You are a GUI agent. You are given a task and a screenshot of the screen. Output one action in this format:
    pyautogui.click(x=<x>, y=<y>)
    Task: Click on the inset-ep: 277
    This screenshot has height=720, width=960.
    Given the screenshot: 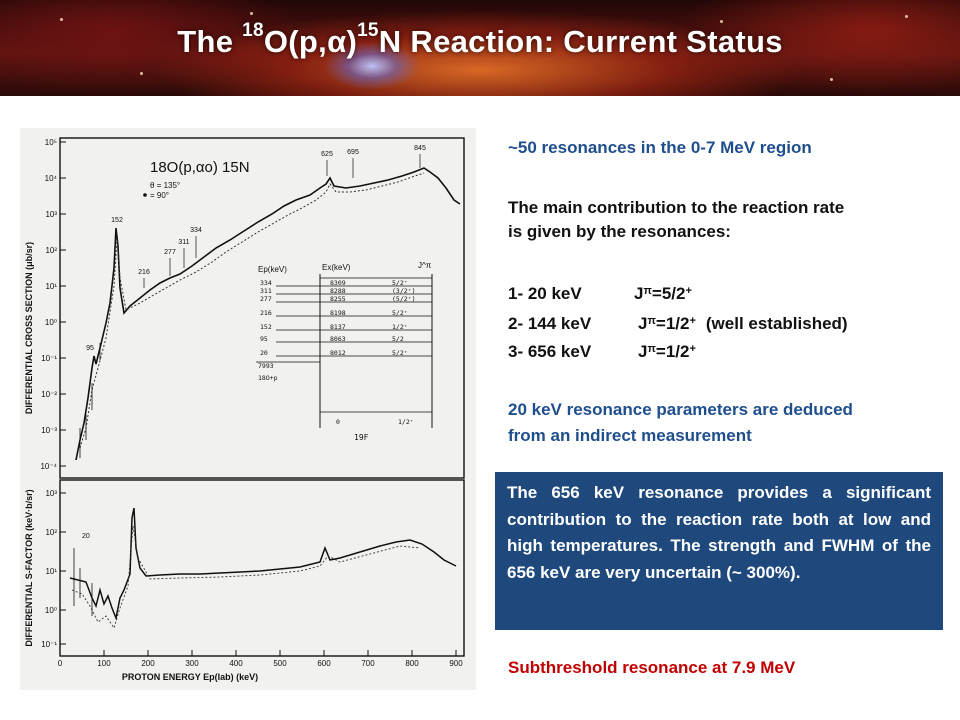 What is the action you would take?
    pyautogui.click(x=266, y=299)
    